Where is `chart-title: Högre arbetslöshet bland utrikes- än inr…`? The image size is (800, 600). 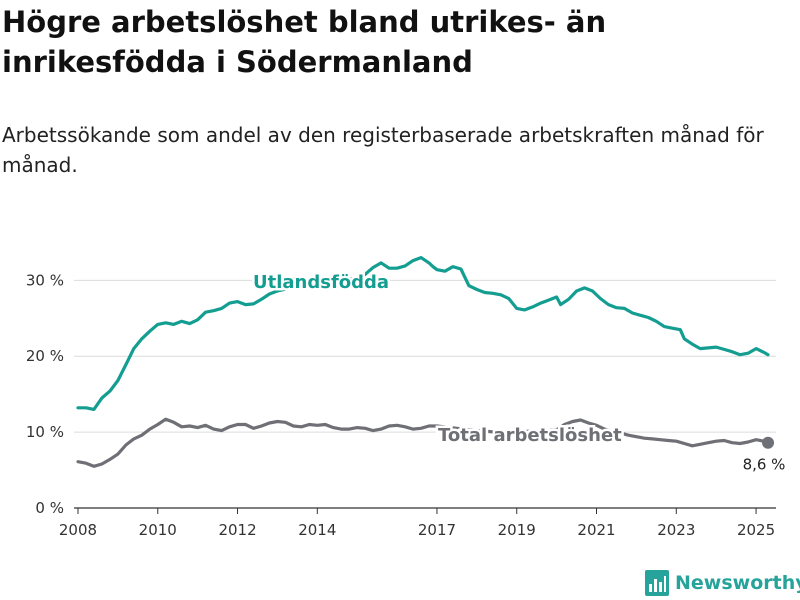
chart-title: Högre arbetslöshet bland utrikes- än inr… is located at coordinates (304, 42).